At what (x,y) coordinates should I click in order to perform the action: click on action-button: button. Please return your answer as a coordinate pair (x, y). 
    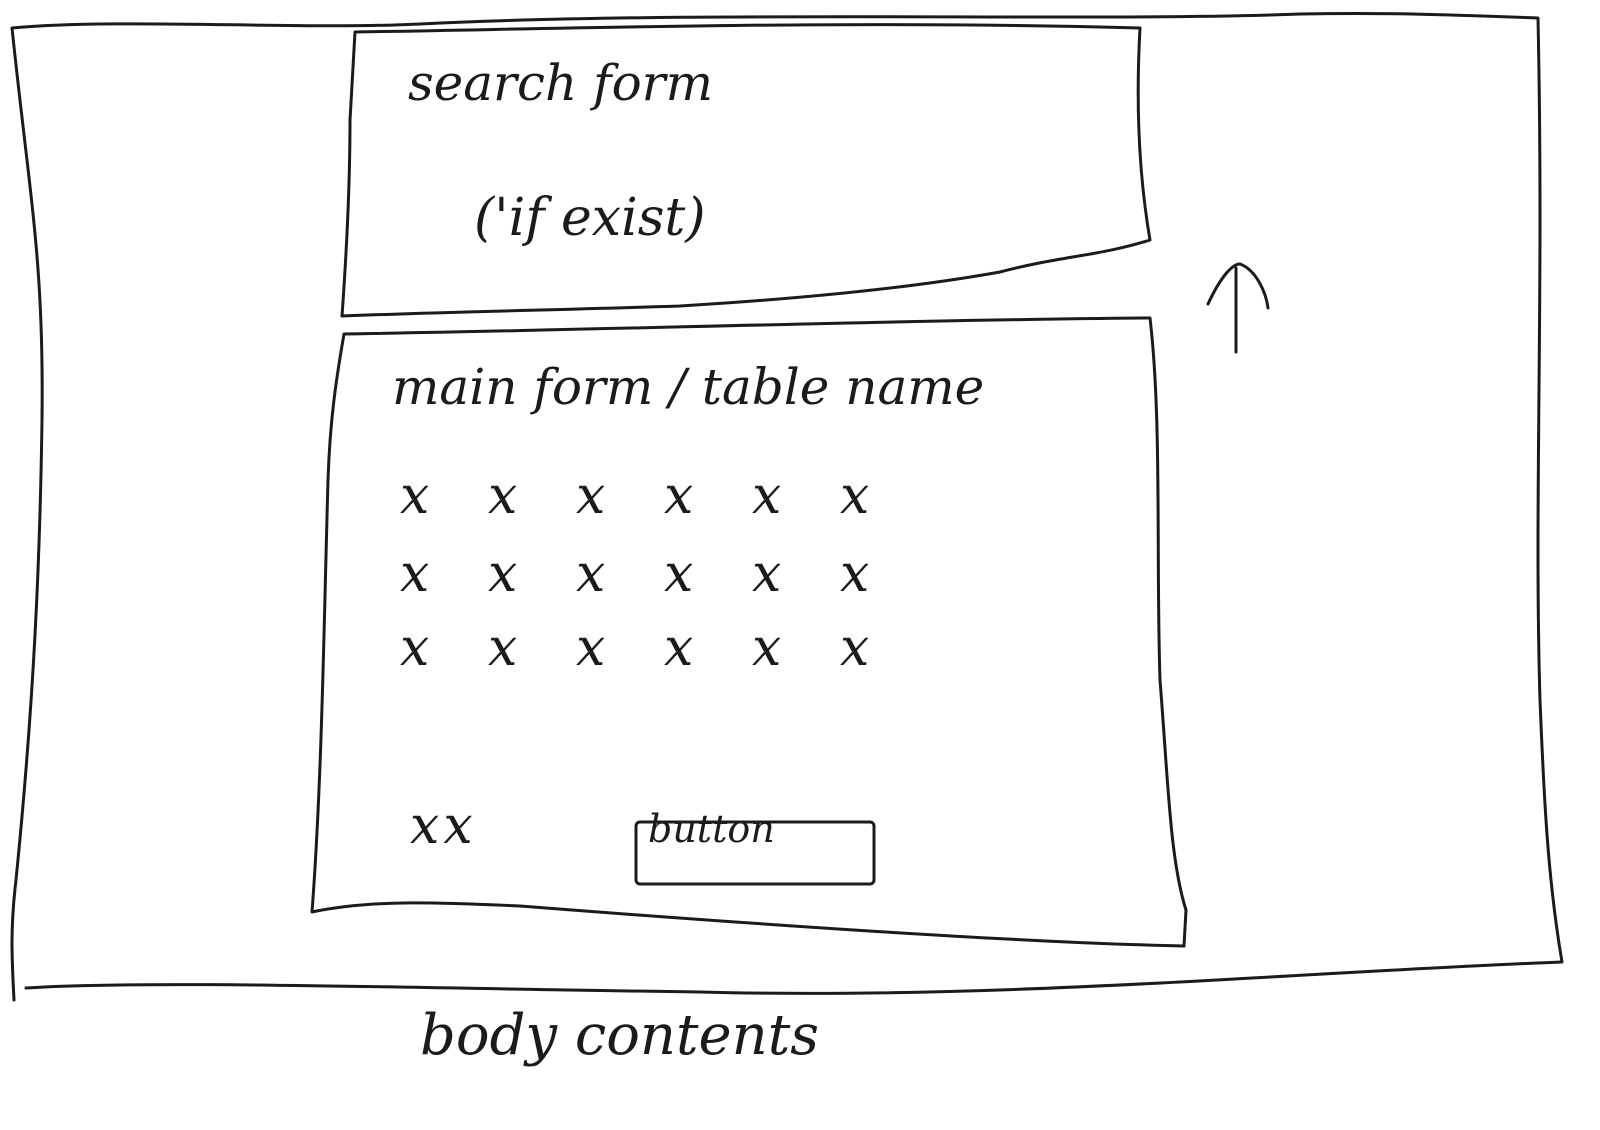
    Looking at the image, I should click on (711, 829).